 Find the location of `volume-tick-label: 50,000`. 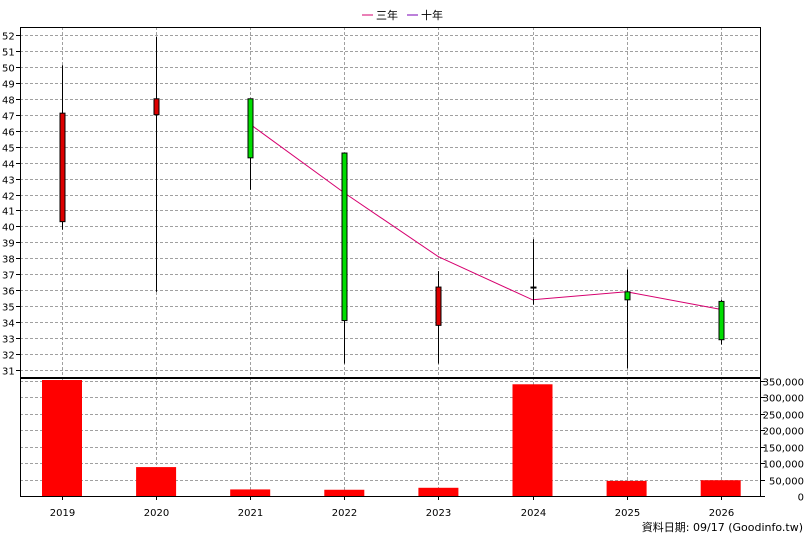

volume-tick-label: 50,000 is located at coordinates (786, 482).